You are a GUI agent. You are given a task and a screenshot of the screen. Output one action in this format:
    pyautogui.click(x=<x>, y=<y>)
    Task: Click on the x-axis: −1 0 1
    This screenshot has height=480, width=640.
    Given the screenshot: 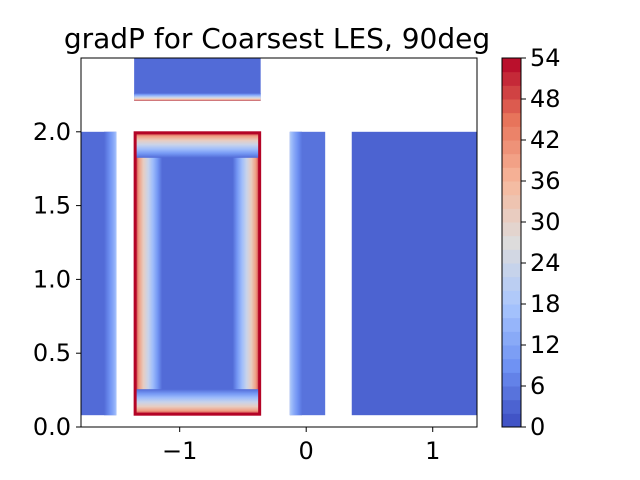 What is the action you would take?
    pyautogui.click(x=301, y=446)
    